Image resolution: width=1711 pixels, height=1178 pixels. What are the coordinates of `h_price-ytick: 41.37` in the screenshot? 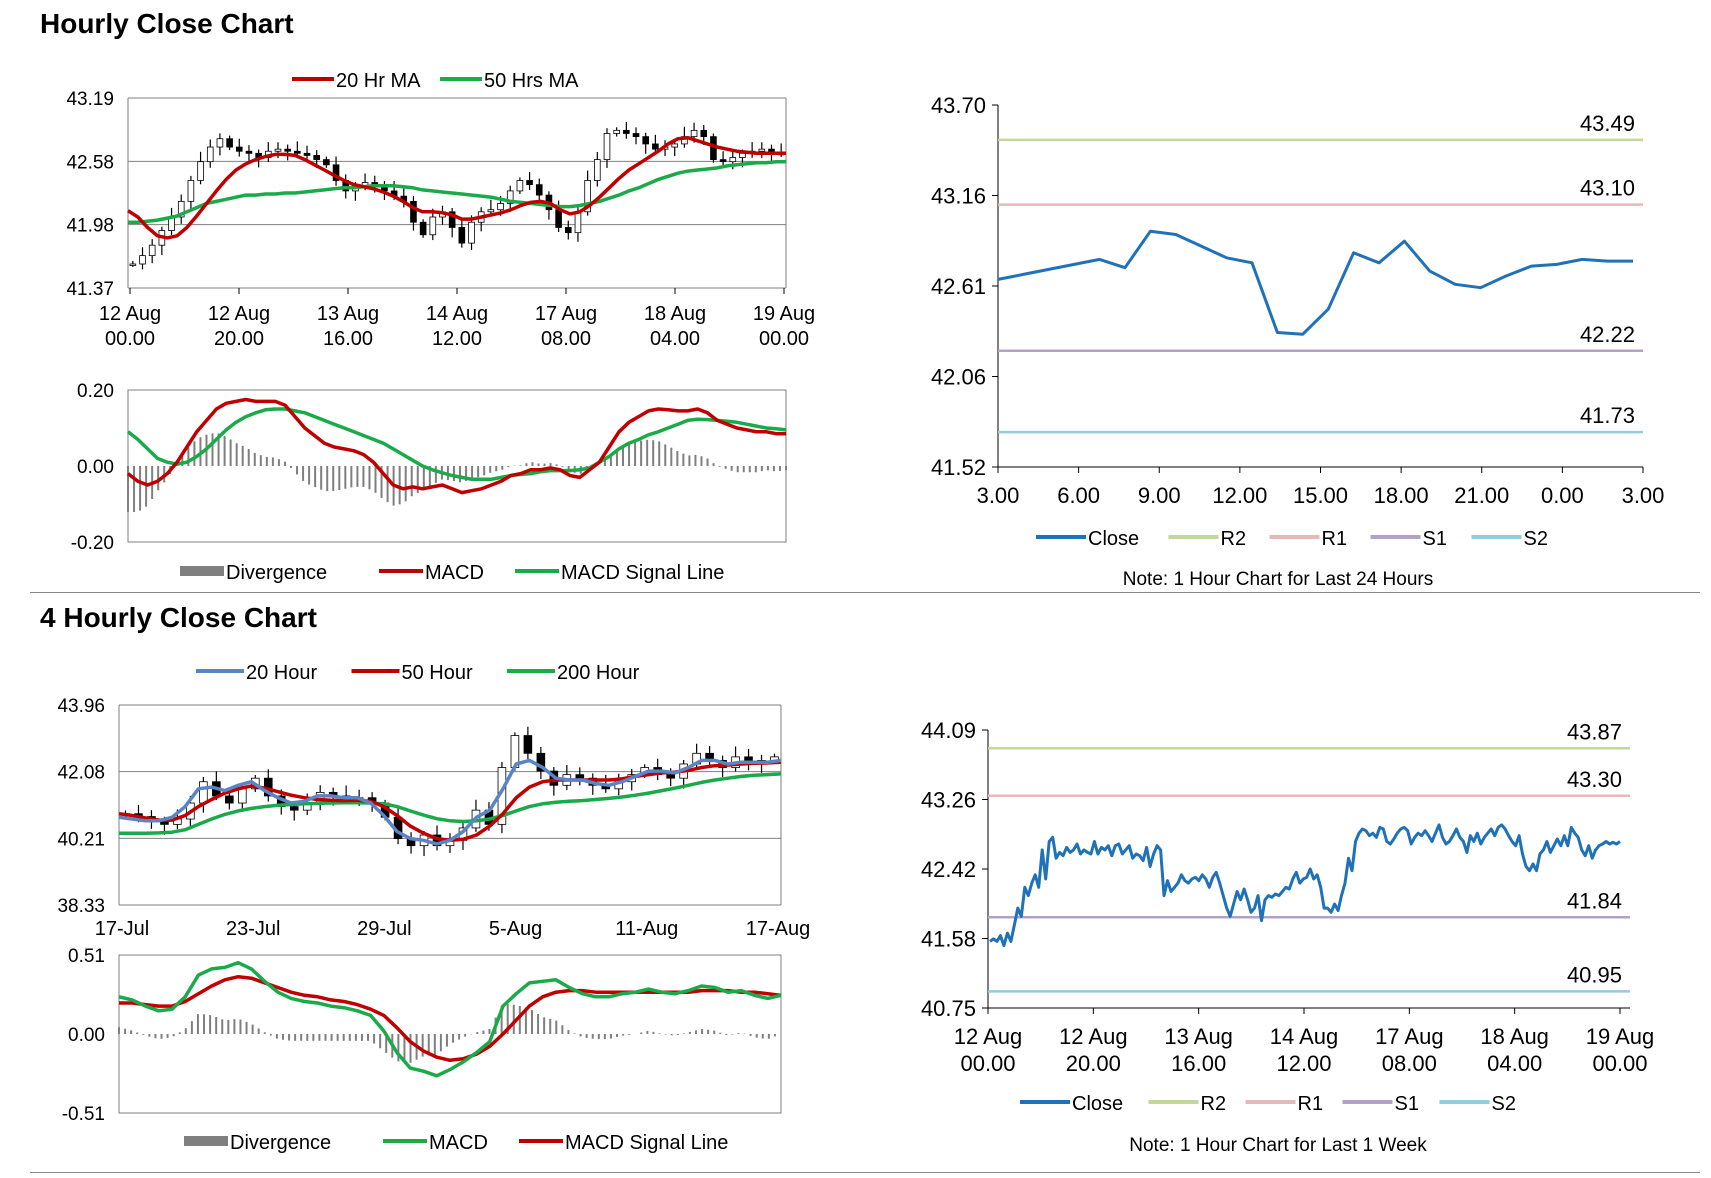 It's located at (90, 289).